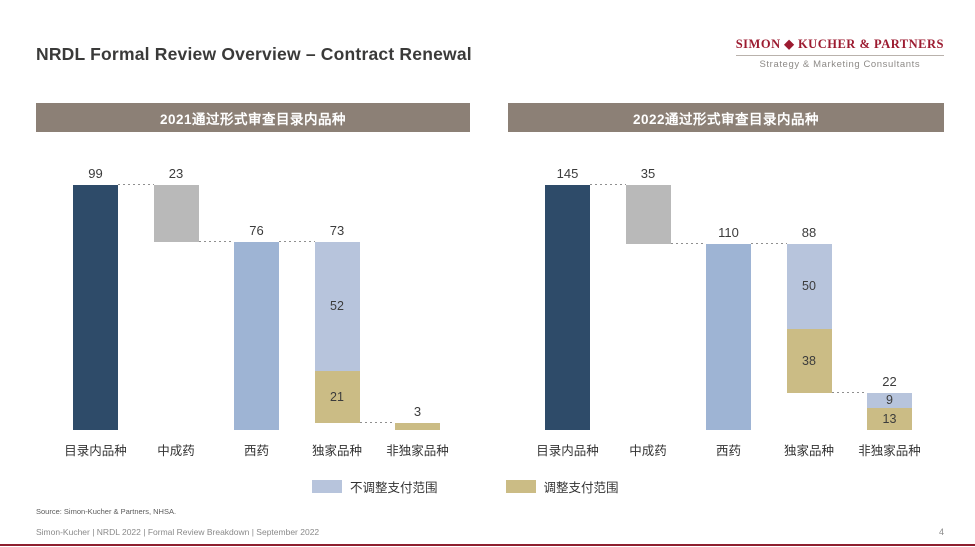 This screenshot has width=975, height=547. I want to click on legend-label: 不调整支付范围, so click(394, 488).